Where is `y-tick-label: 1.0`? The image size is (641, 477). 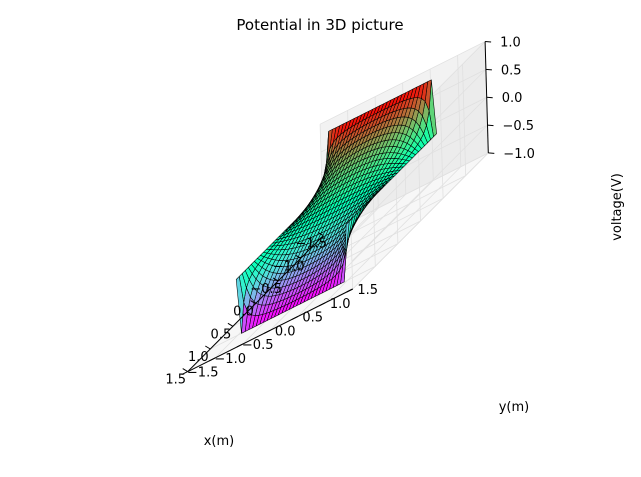
y-tick-label: 1.0 is located at coordinates (340, 304).